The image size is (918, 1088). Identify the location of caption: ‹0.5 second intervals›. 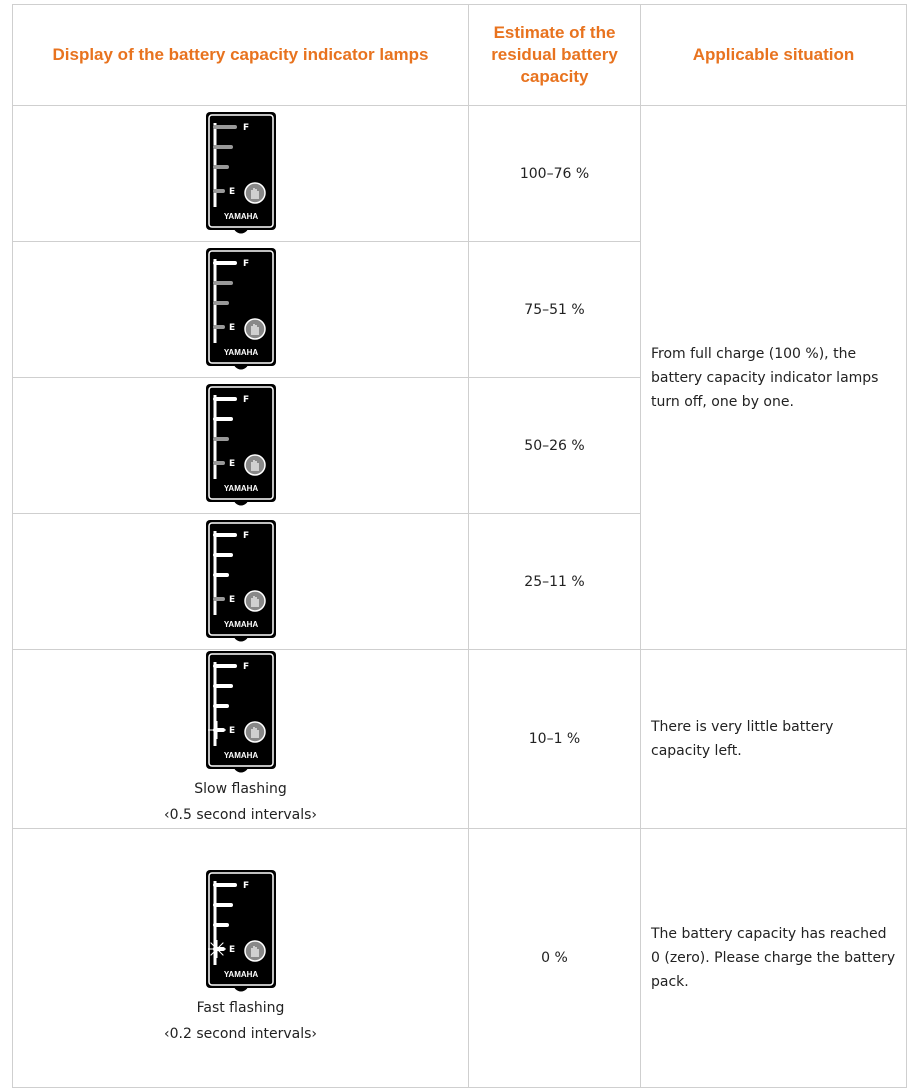
(240, 815).